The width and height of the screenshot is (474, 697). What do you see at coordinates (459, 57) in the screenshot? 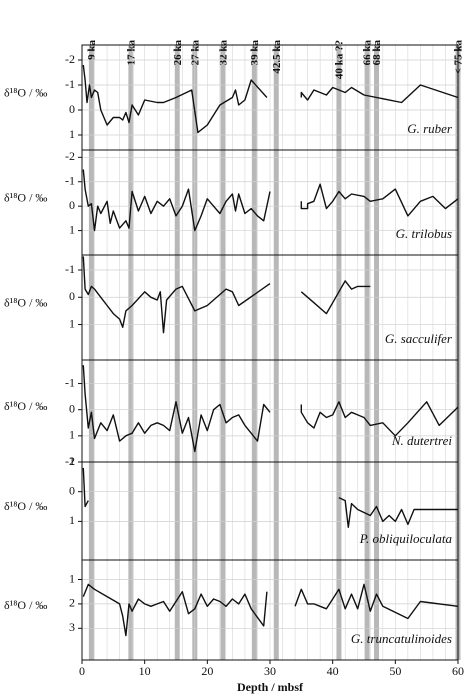
I see `event-label: < 75 ka` at bounding box center [459, 57].